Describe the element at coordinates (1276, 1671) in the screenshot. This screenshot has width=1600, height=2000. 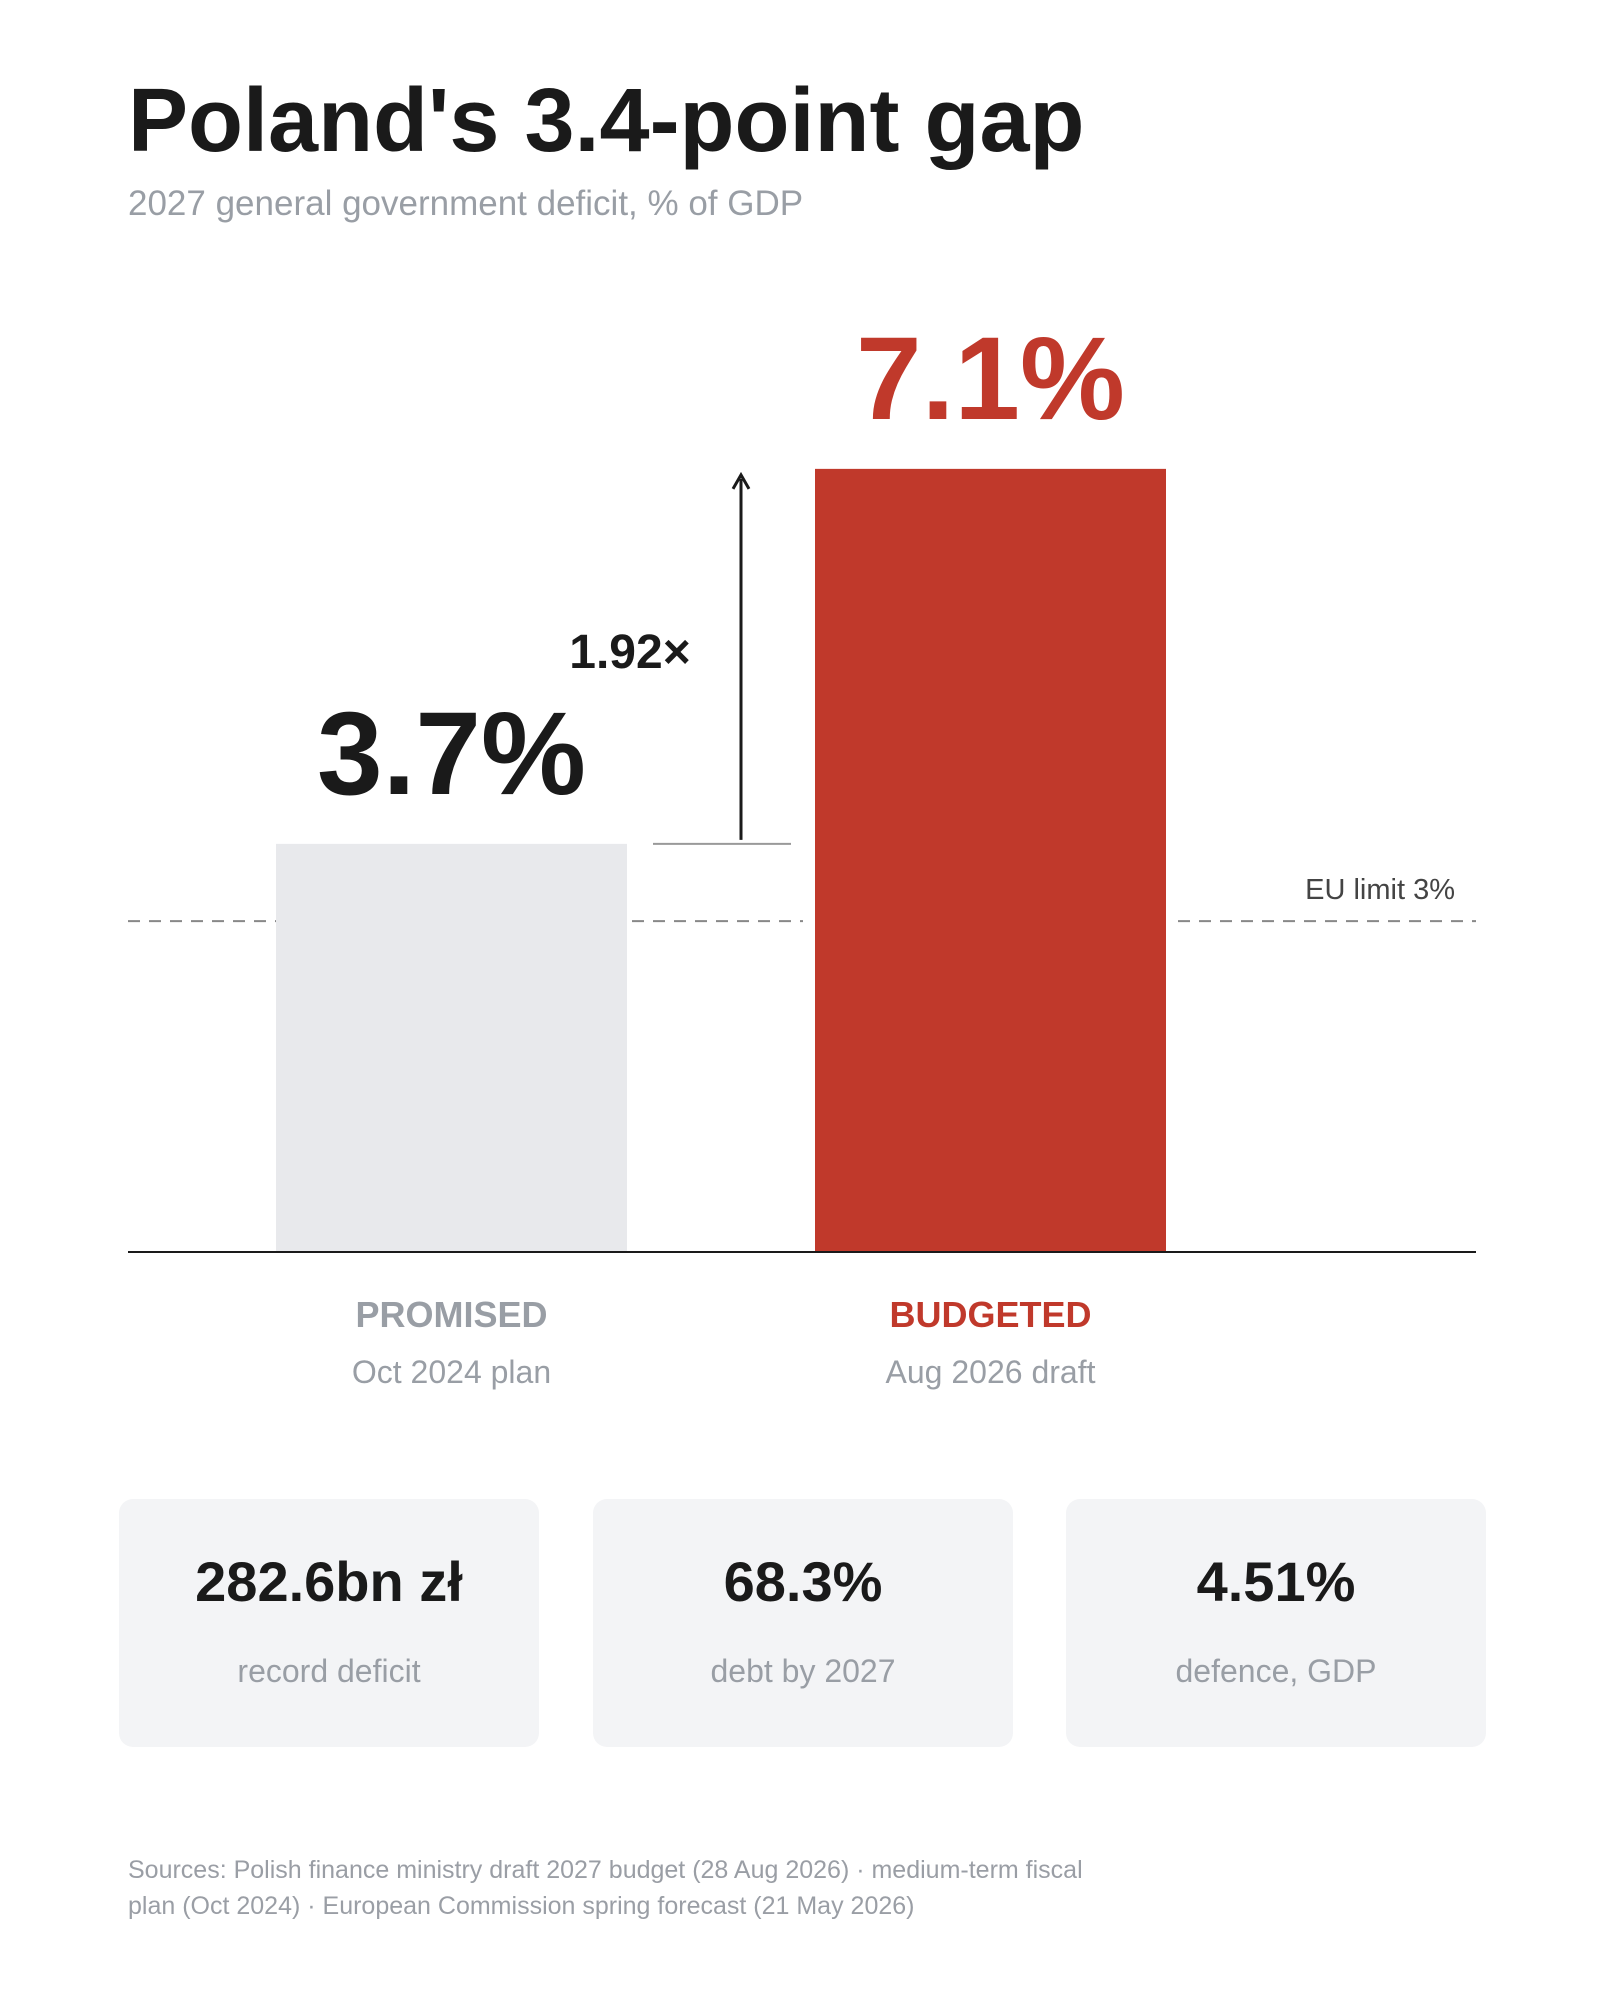
I see `stat-label: defence, GDP` at that location.